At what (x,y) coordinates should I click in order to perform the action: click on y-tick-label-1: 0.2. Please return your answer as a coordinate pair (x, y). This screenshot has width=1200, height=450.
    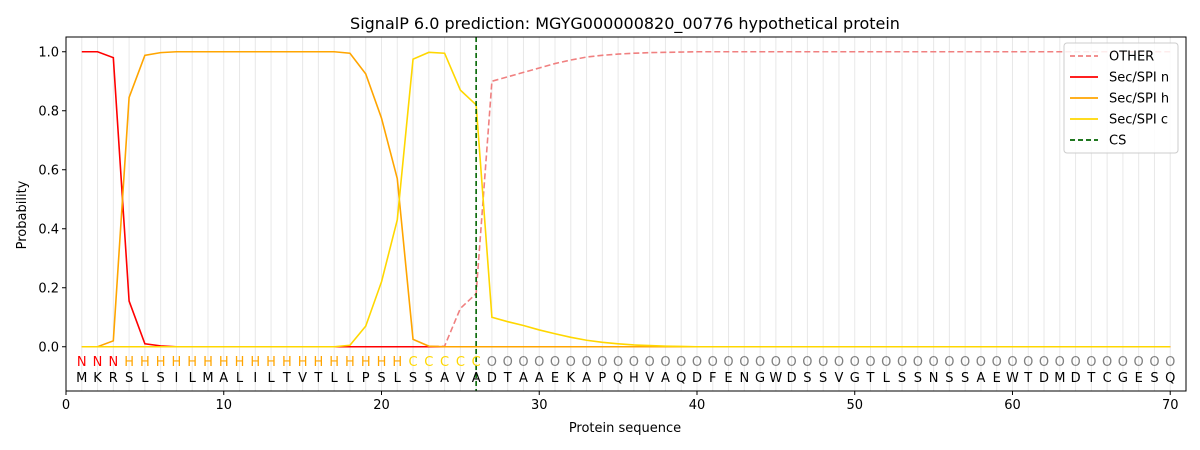
    Looking at the image, I should click on (48, 288).